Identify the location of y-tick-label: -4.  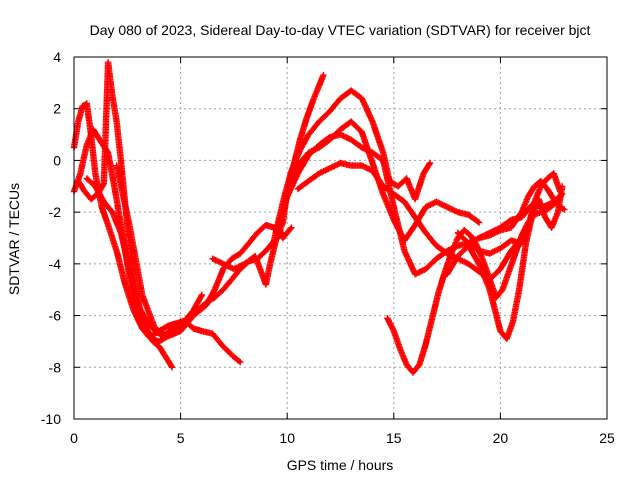
(55, 264).